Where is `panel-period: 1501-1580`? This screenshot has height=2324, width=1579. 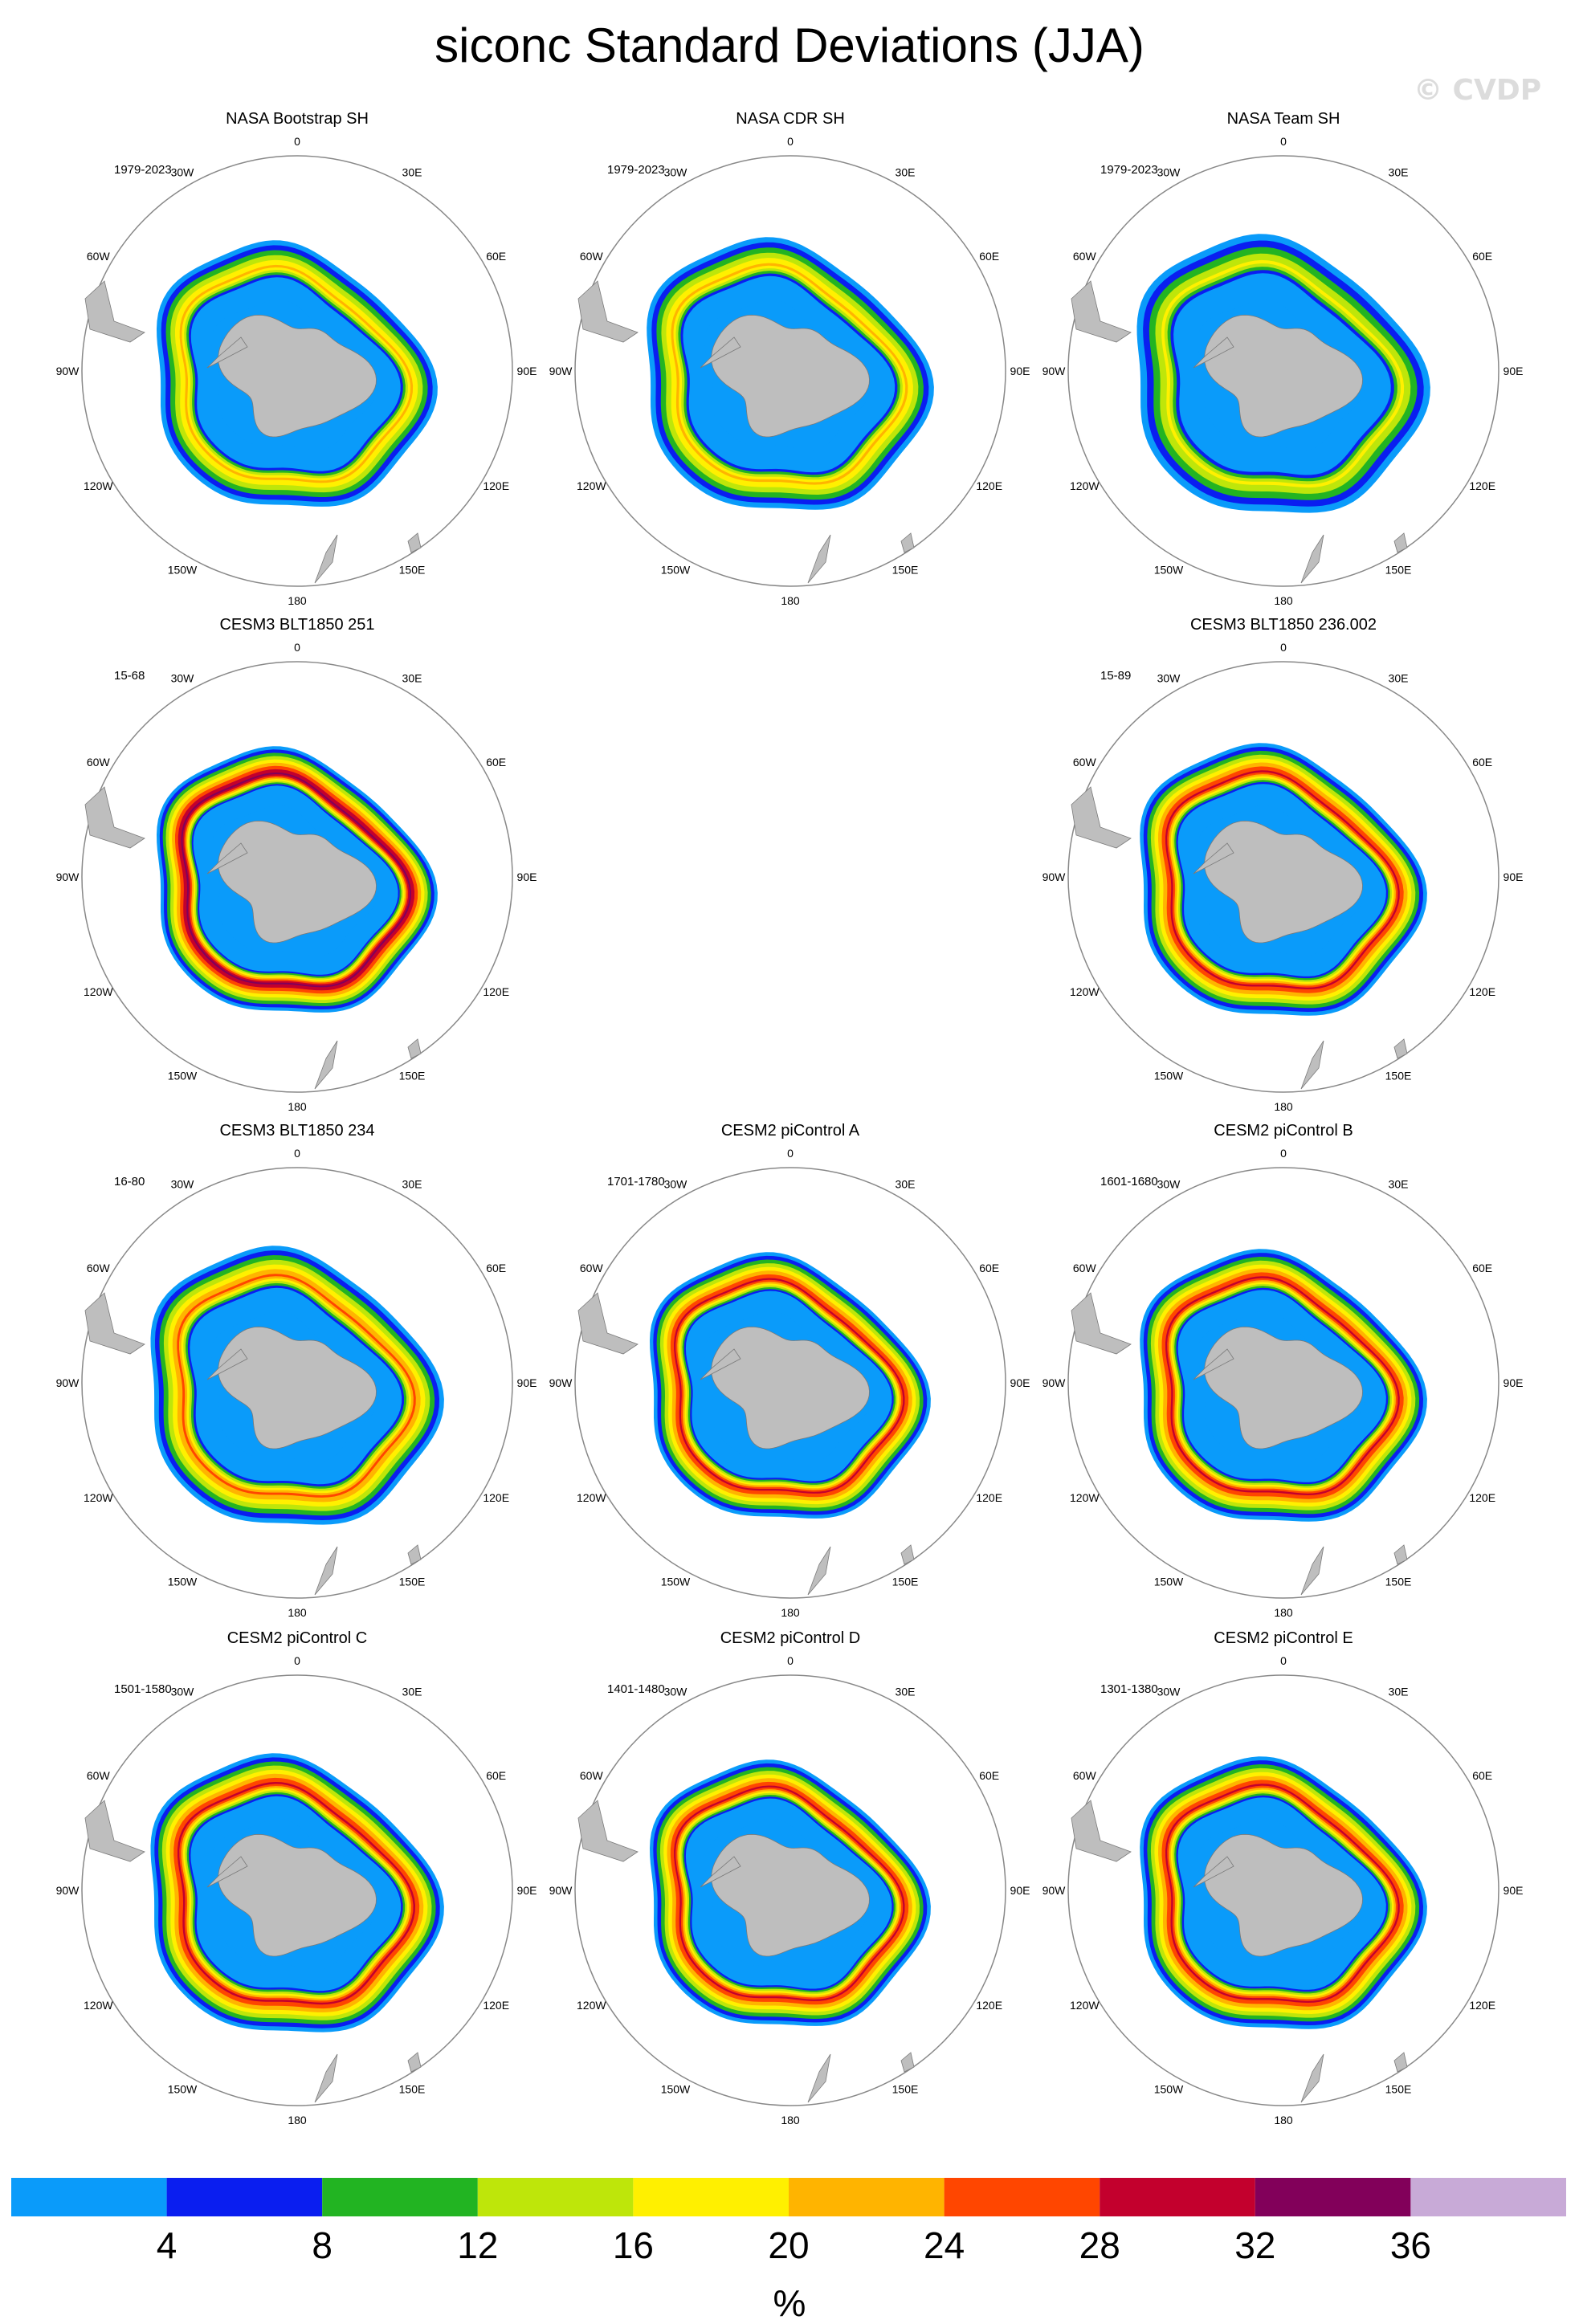
panel-period: 1501-1580 is located at coordinates (143, 1689).